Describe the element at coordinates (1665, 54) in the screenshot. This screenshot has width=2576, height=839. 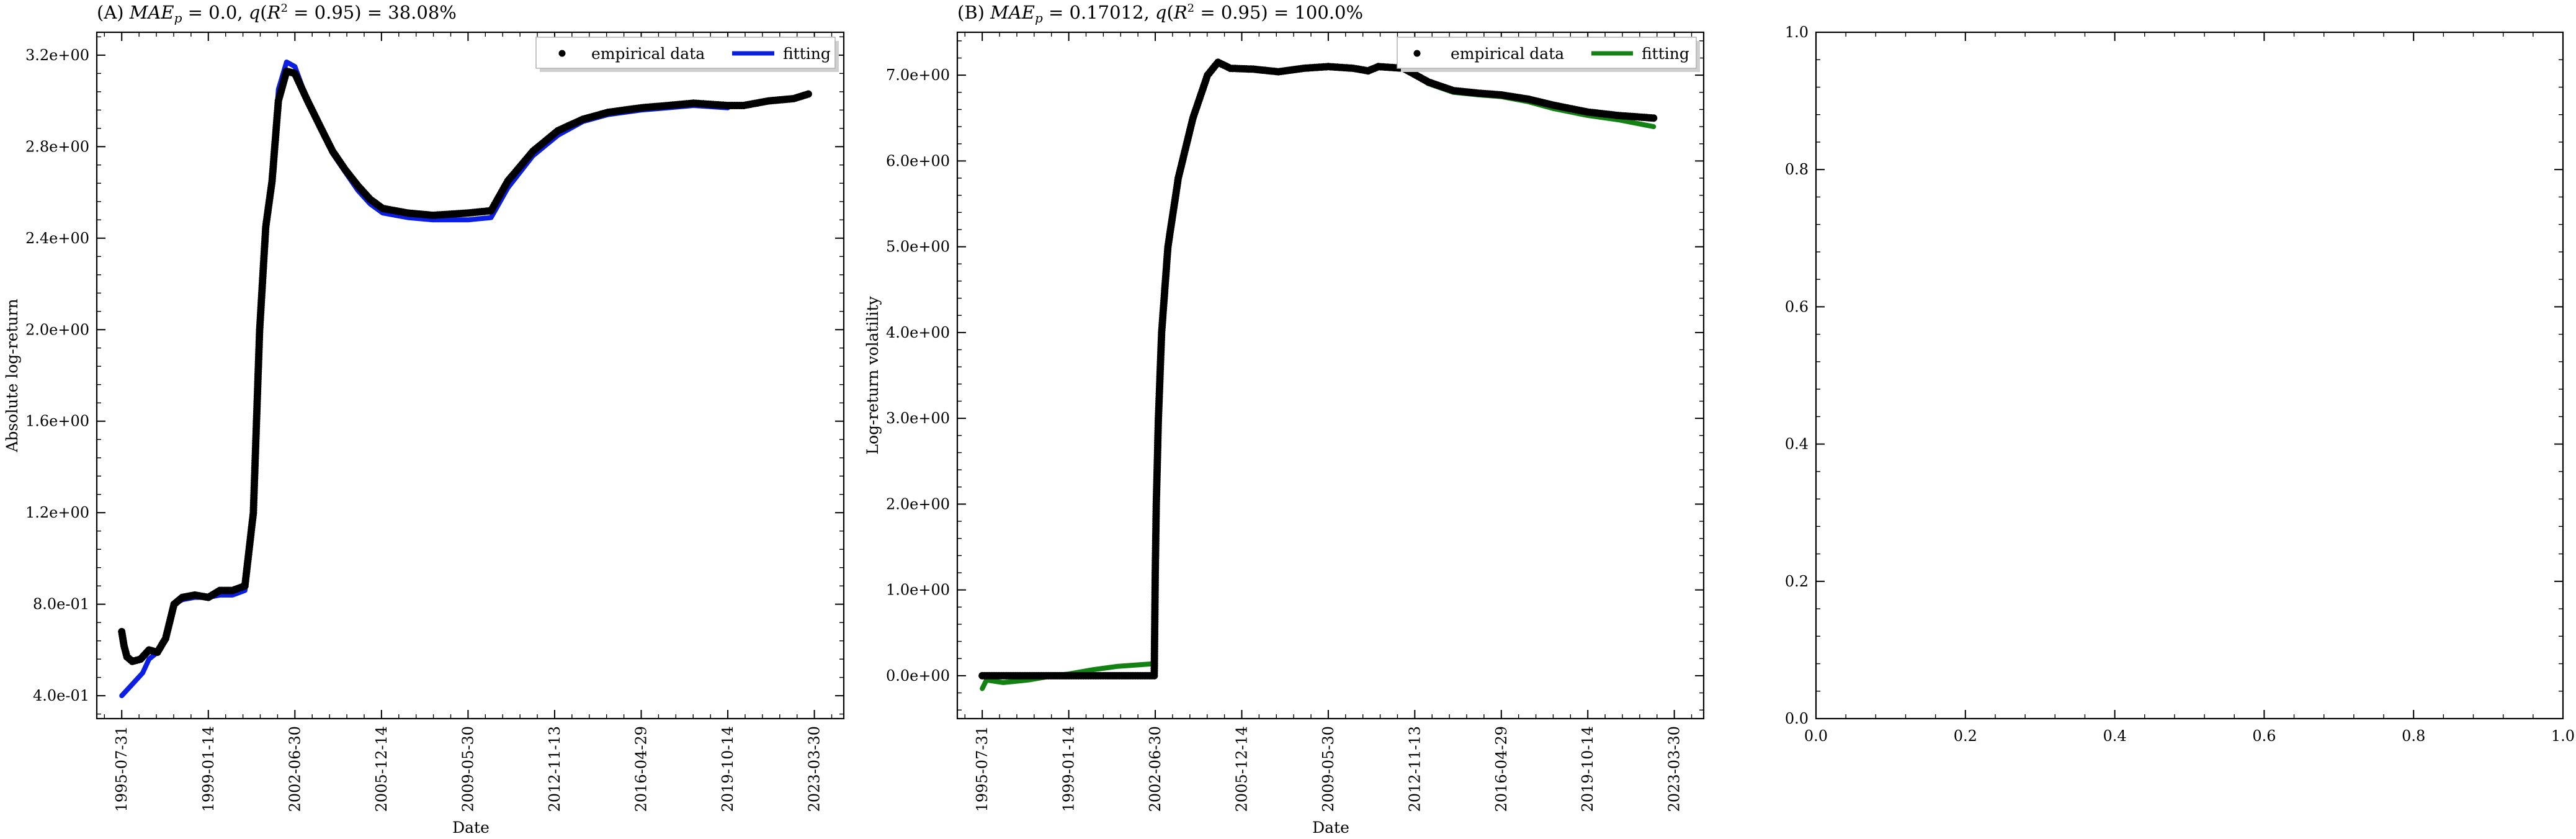
I see `panel-b-legend-label-fitting: fitting` at that location.